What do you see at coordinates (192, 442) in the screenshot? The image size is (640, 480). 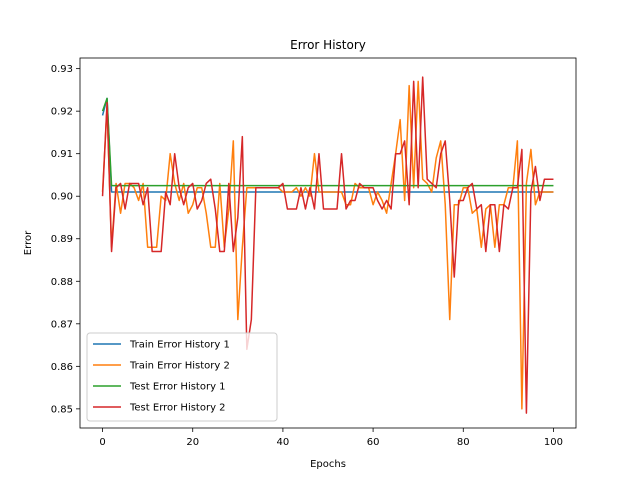 I see `x-tick-label: 20` at bounding box center [192, 442].